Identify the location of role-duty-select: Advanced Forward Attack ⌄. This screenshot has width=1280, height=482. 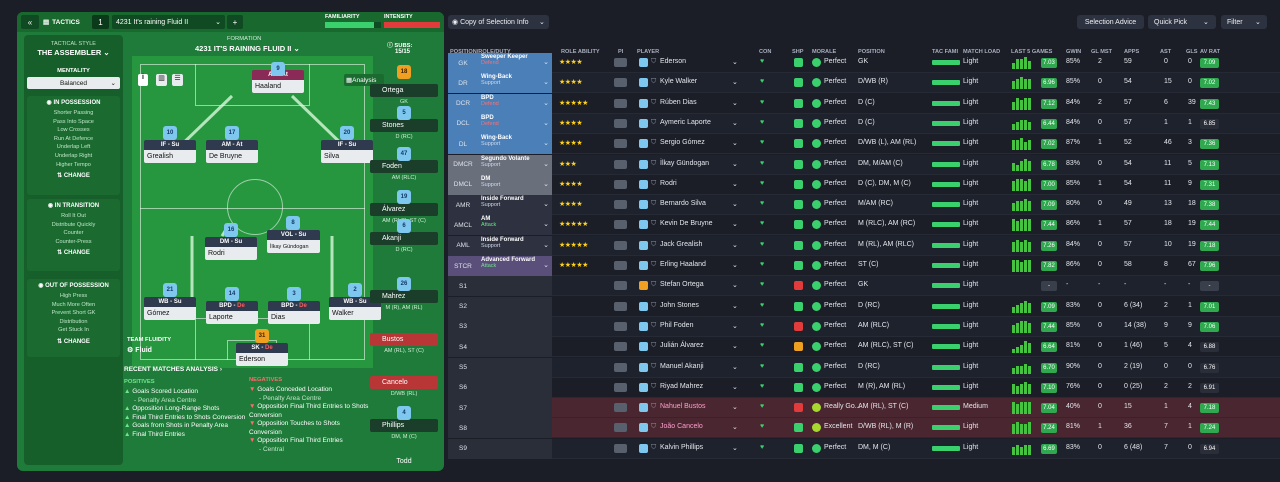
(515, 266).